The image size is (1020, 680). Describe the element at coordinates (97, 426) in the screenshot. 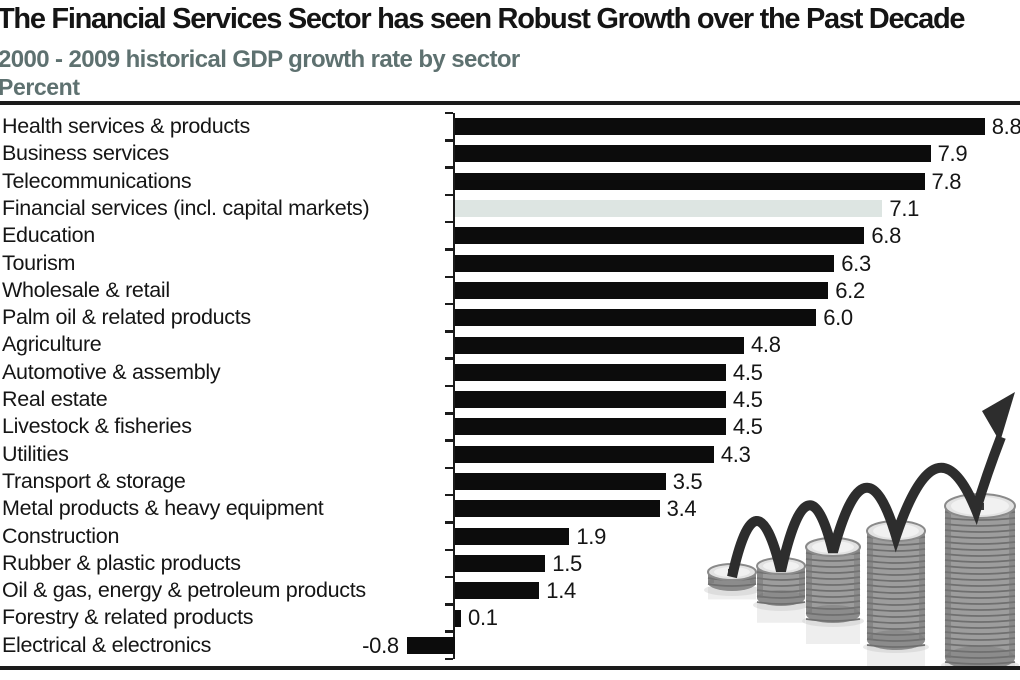

I see `category-label: Livestock & fisheries` at that location.